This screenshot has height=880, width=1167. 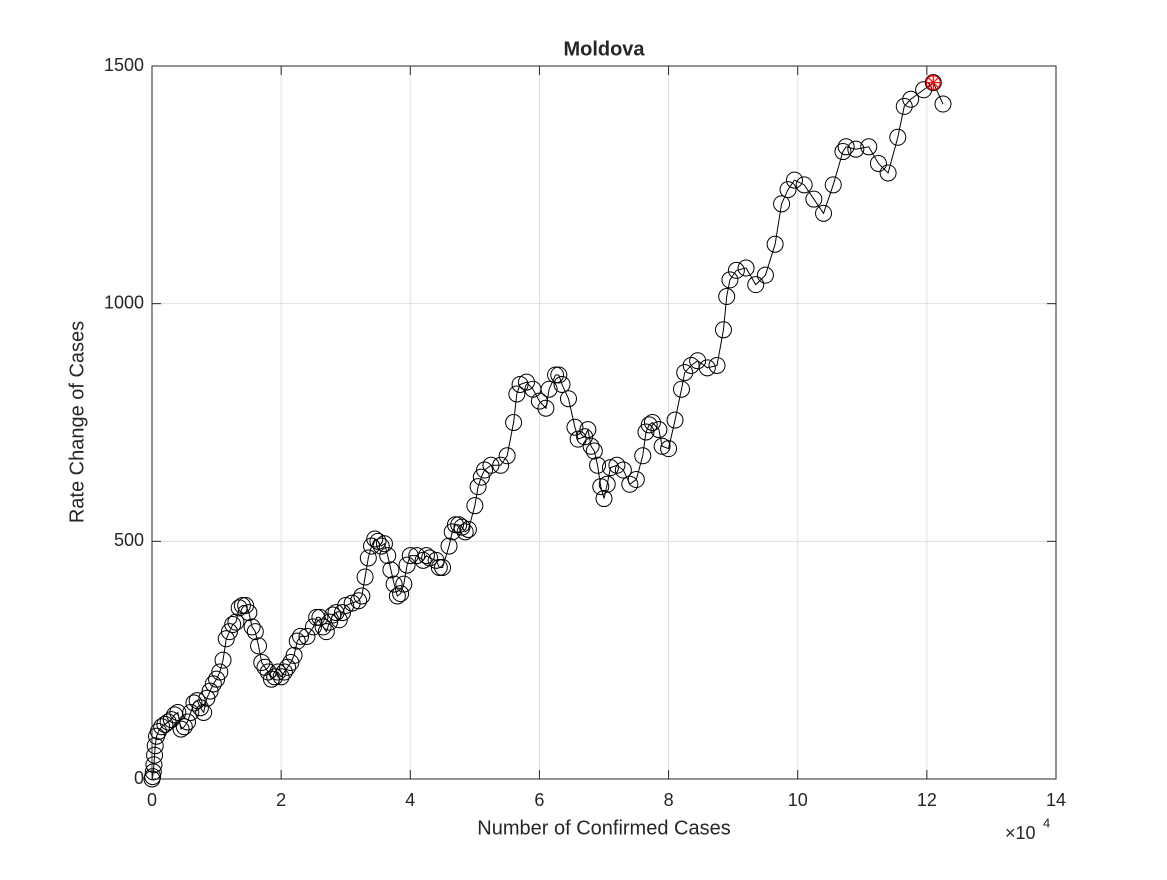 I want to click on y-tick-label: 1500, so click(x=124, y=65).